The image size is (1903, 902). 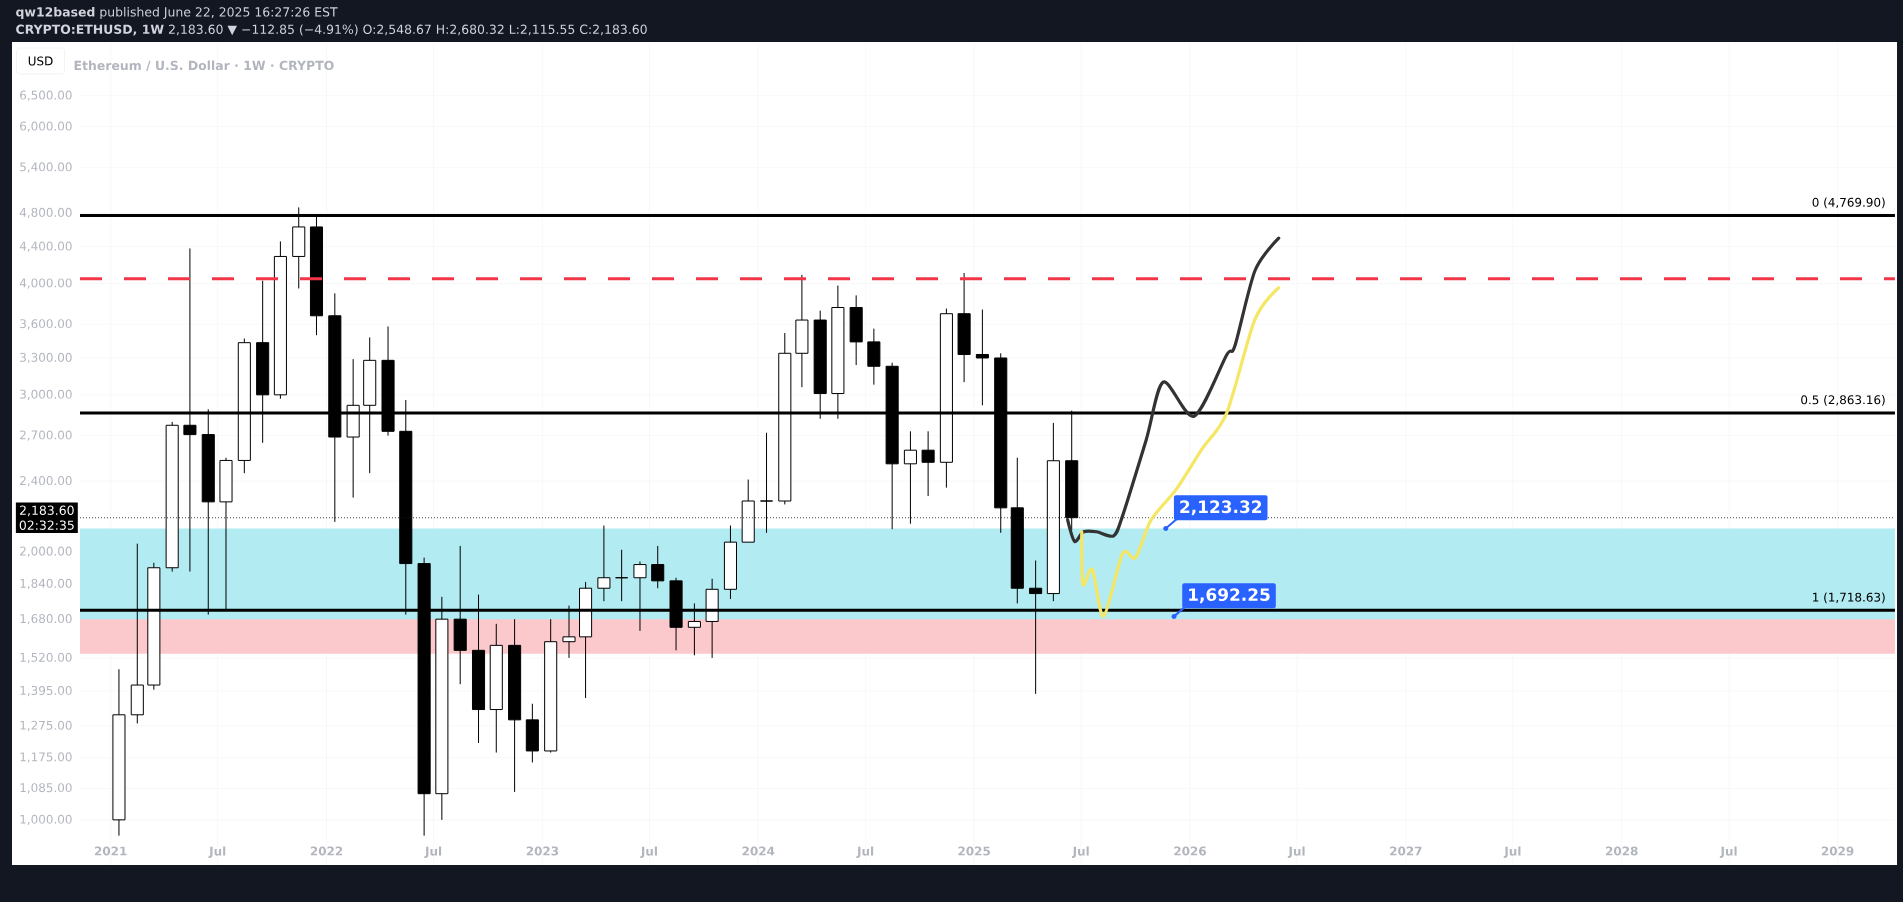 What do you see at coordinates (1848, 203) in the screenshot?
I see `ref-line-label: 0 (4,769.90)` at bounding box center [1848, 203].